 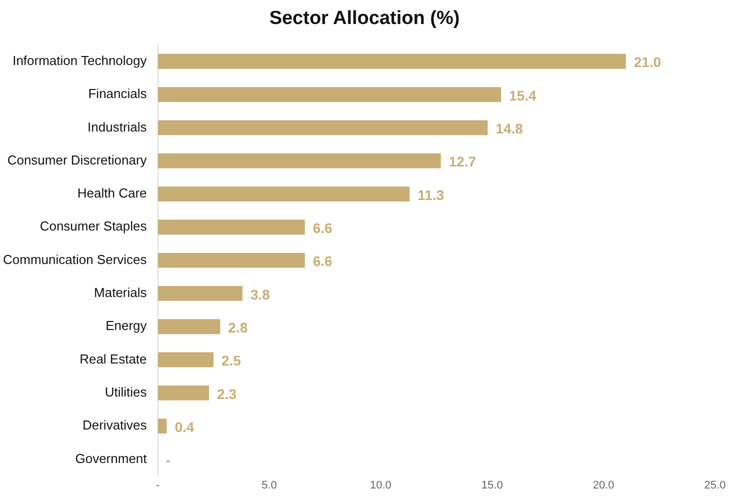 What do you see at coordinates (94, 226) in the screenshot?
I see `y-tick-label: Consumer Staples` at bounding box center [94, 226].